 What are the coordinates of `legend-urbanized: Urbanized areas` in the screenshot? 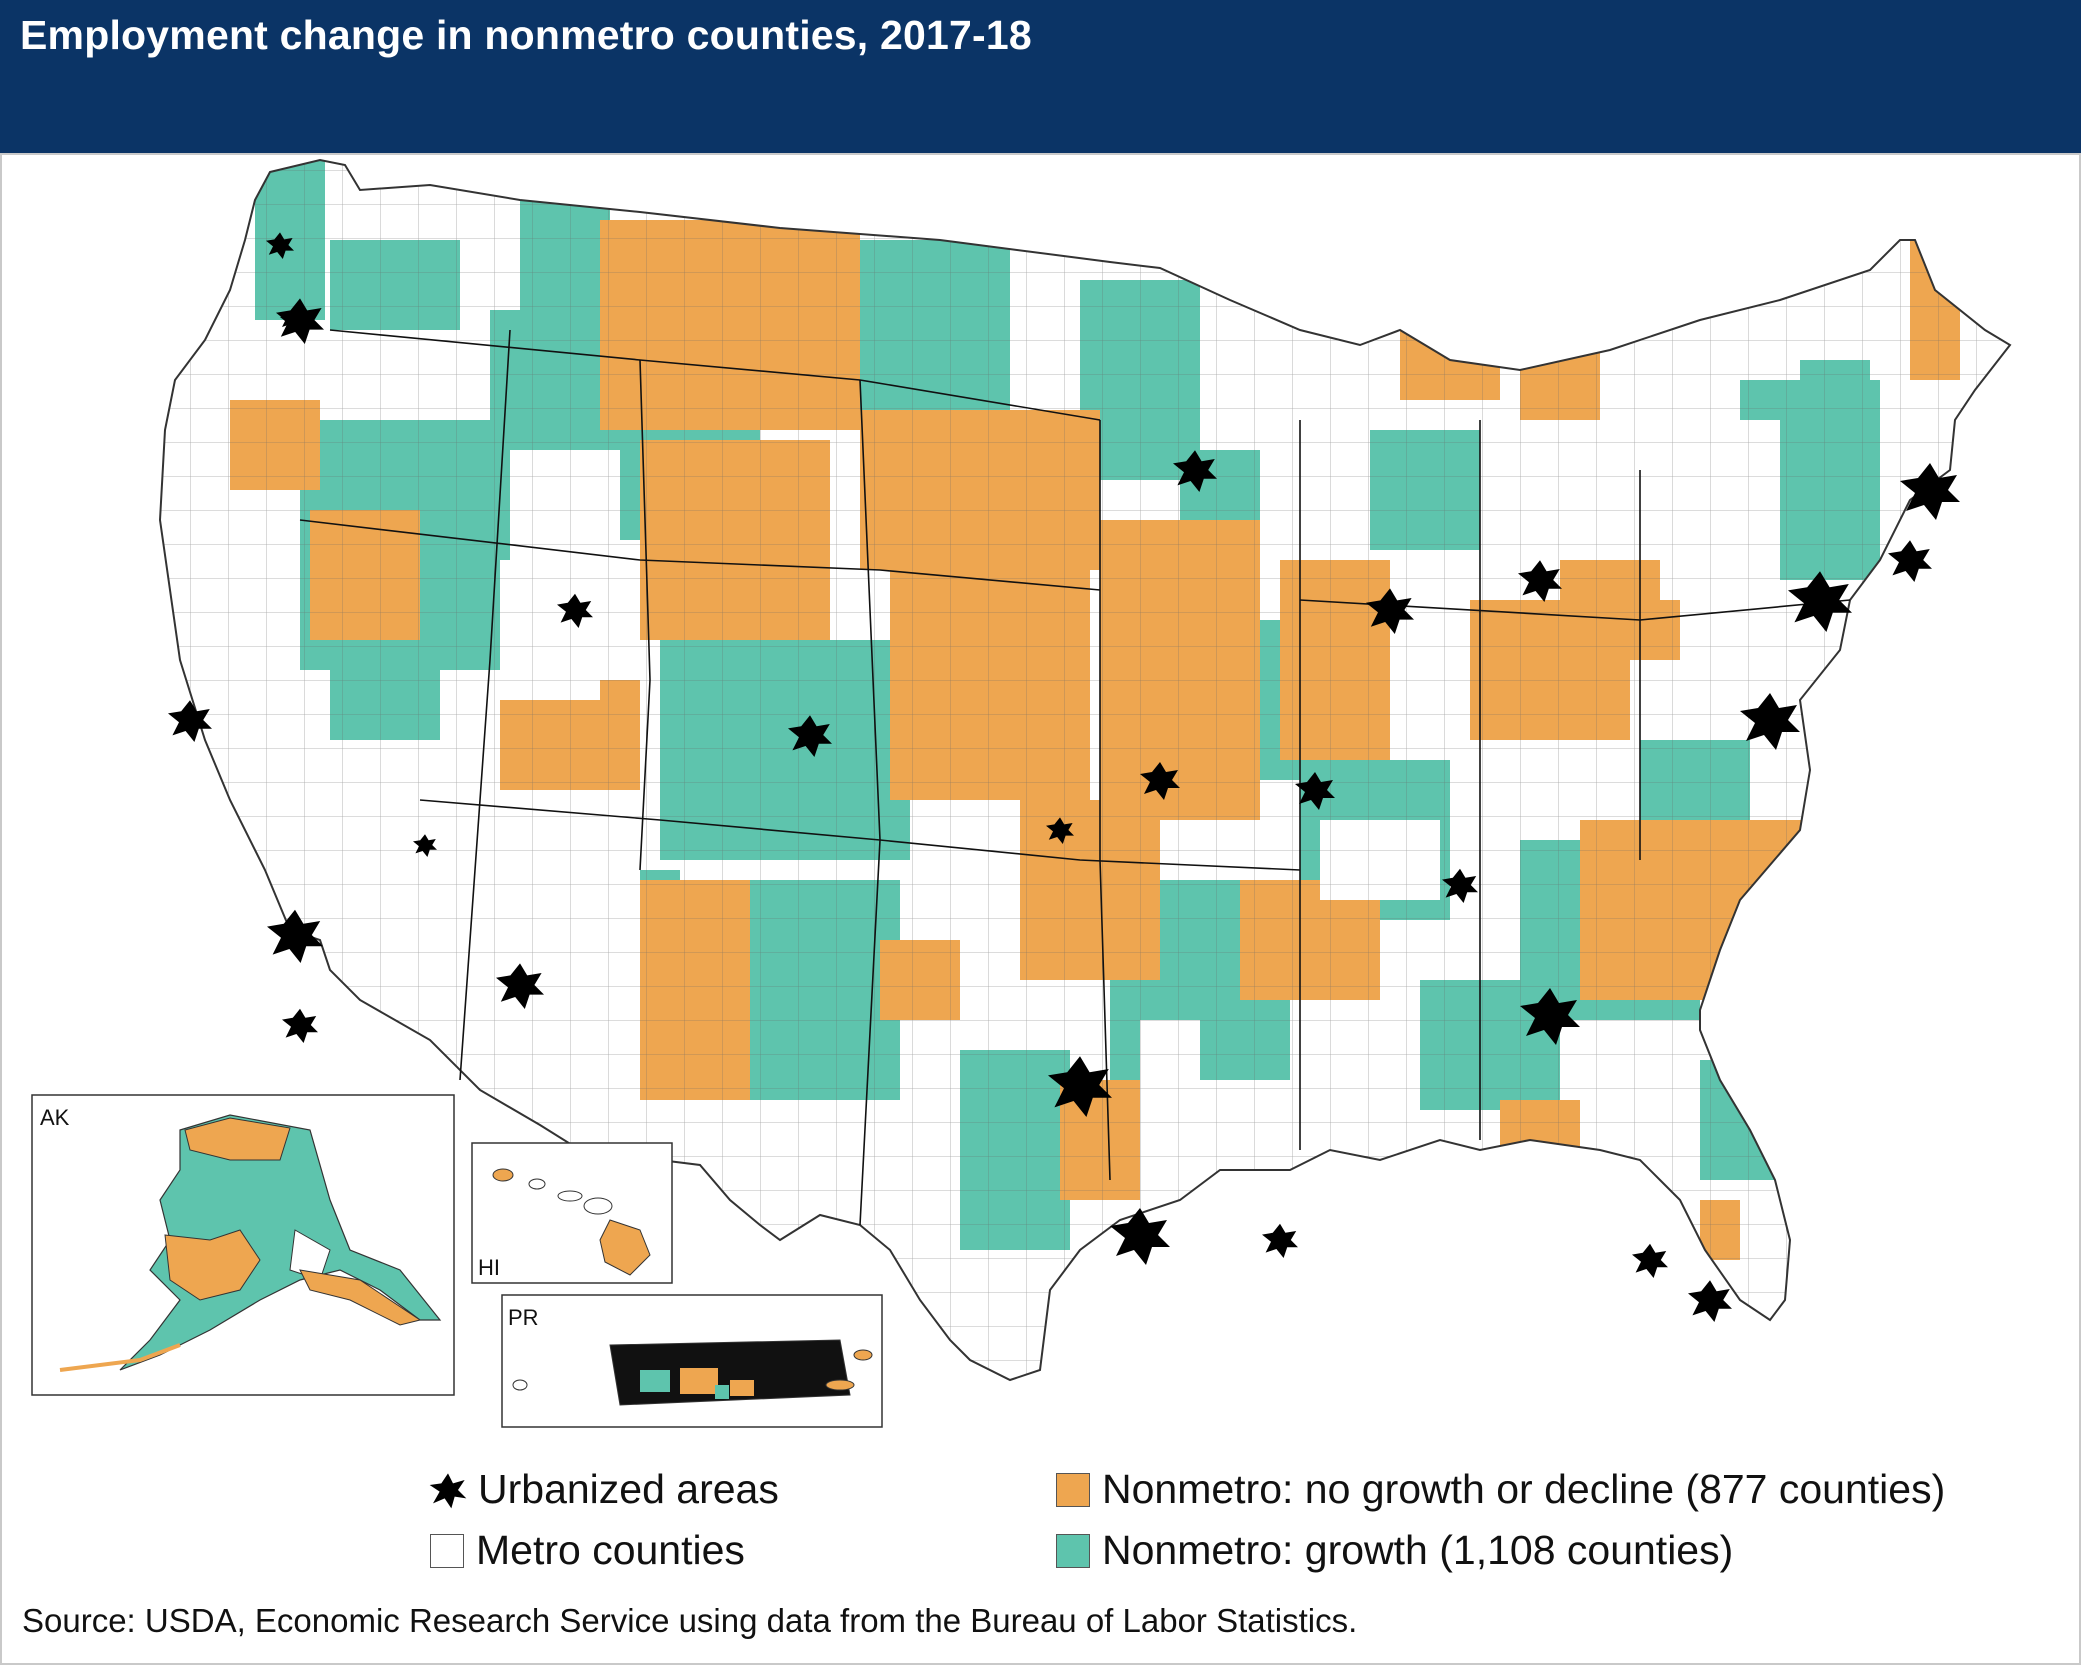 It's located at (603, 1489).